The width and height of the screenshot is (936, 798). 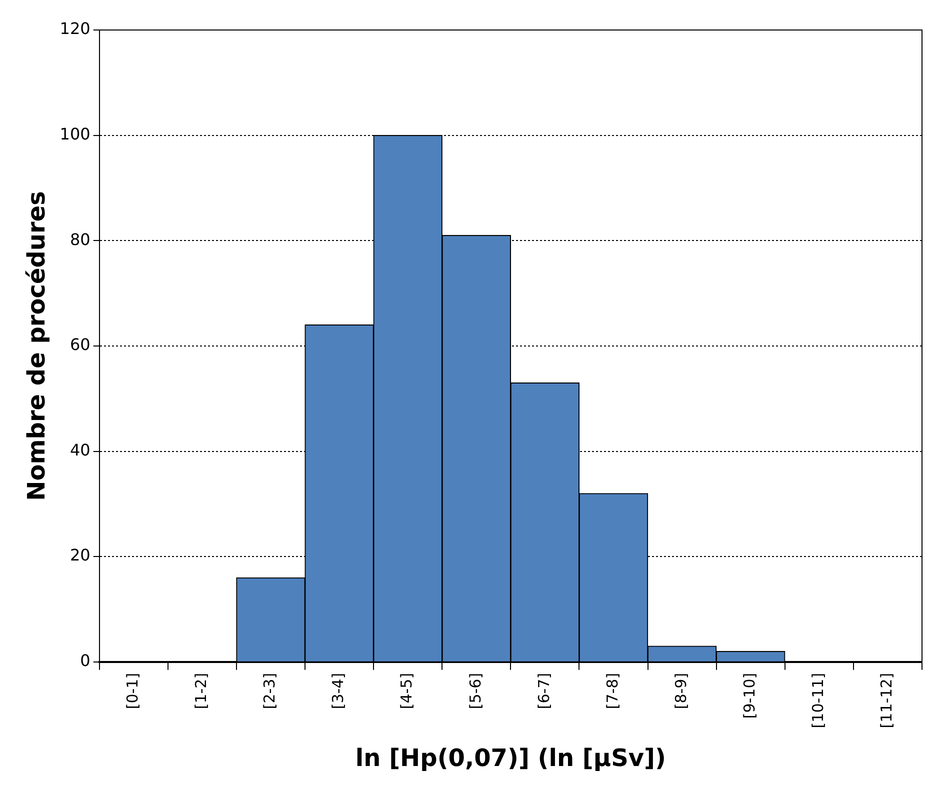 What do you see at coordinates (133, 691) in the screenshot?
I see `x-tick-label: [0-1]` at bounding box center [133, 691].